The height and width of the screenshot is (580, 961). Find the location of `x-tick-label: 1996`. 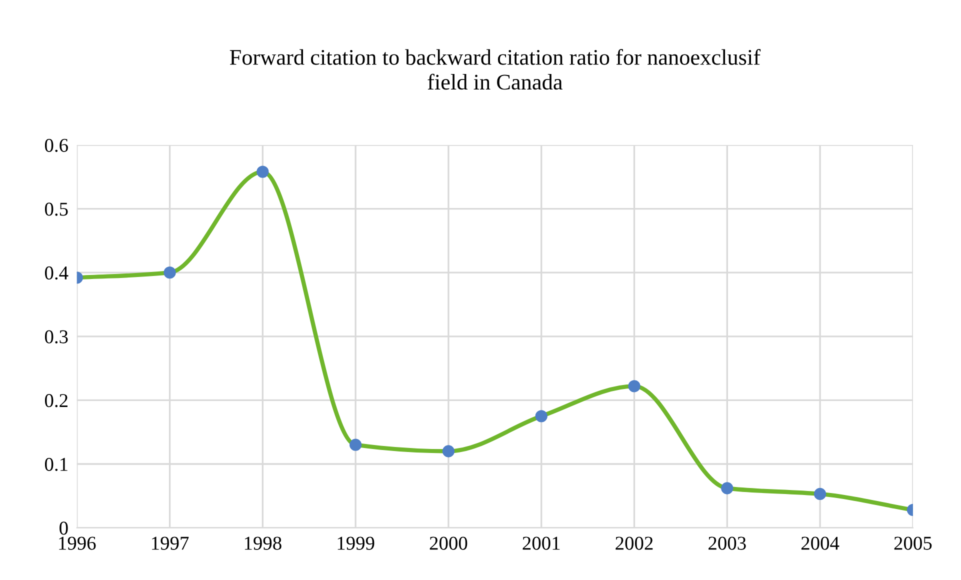

x-tick-label: 1996 is located at coordinates (77, 543).